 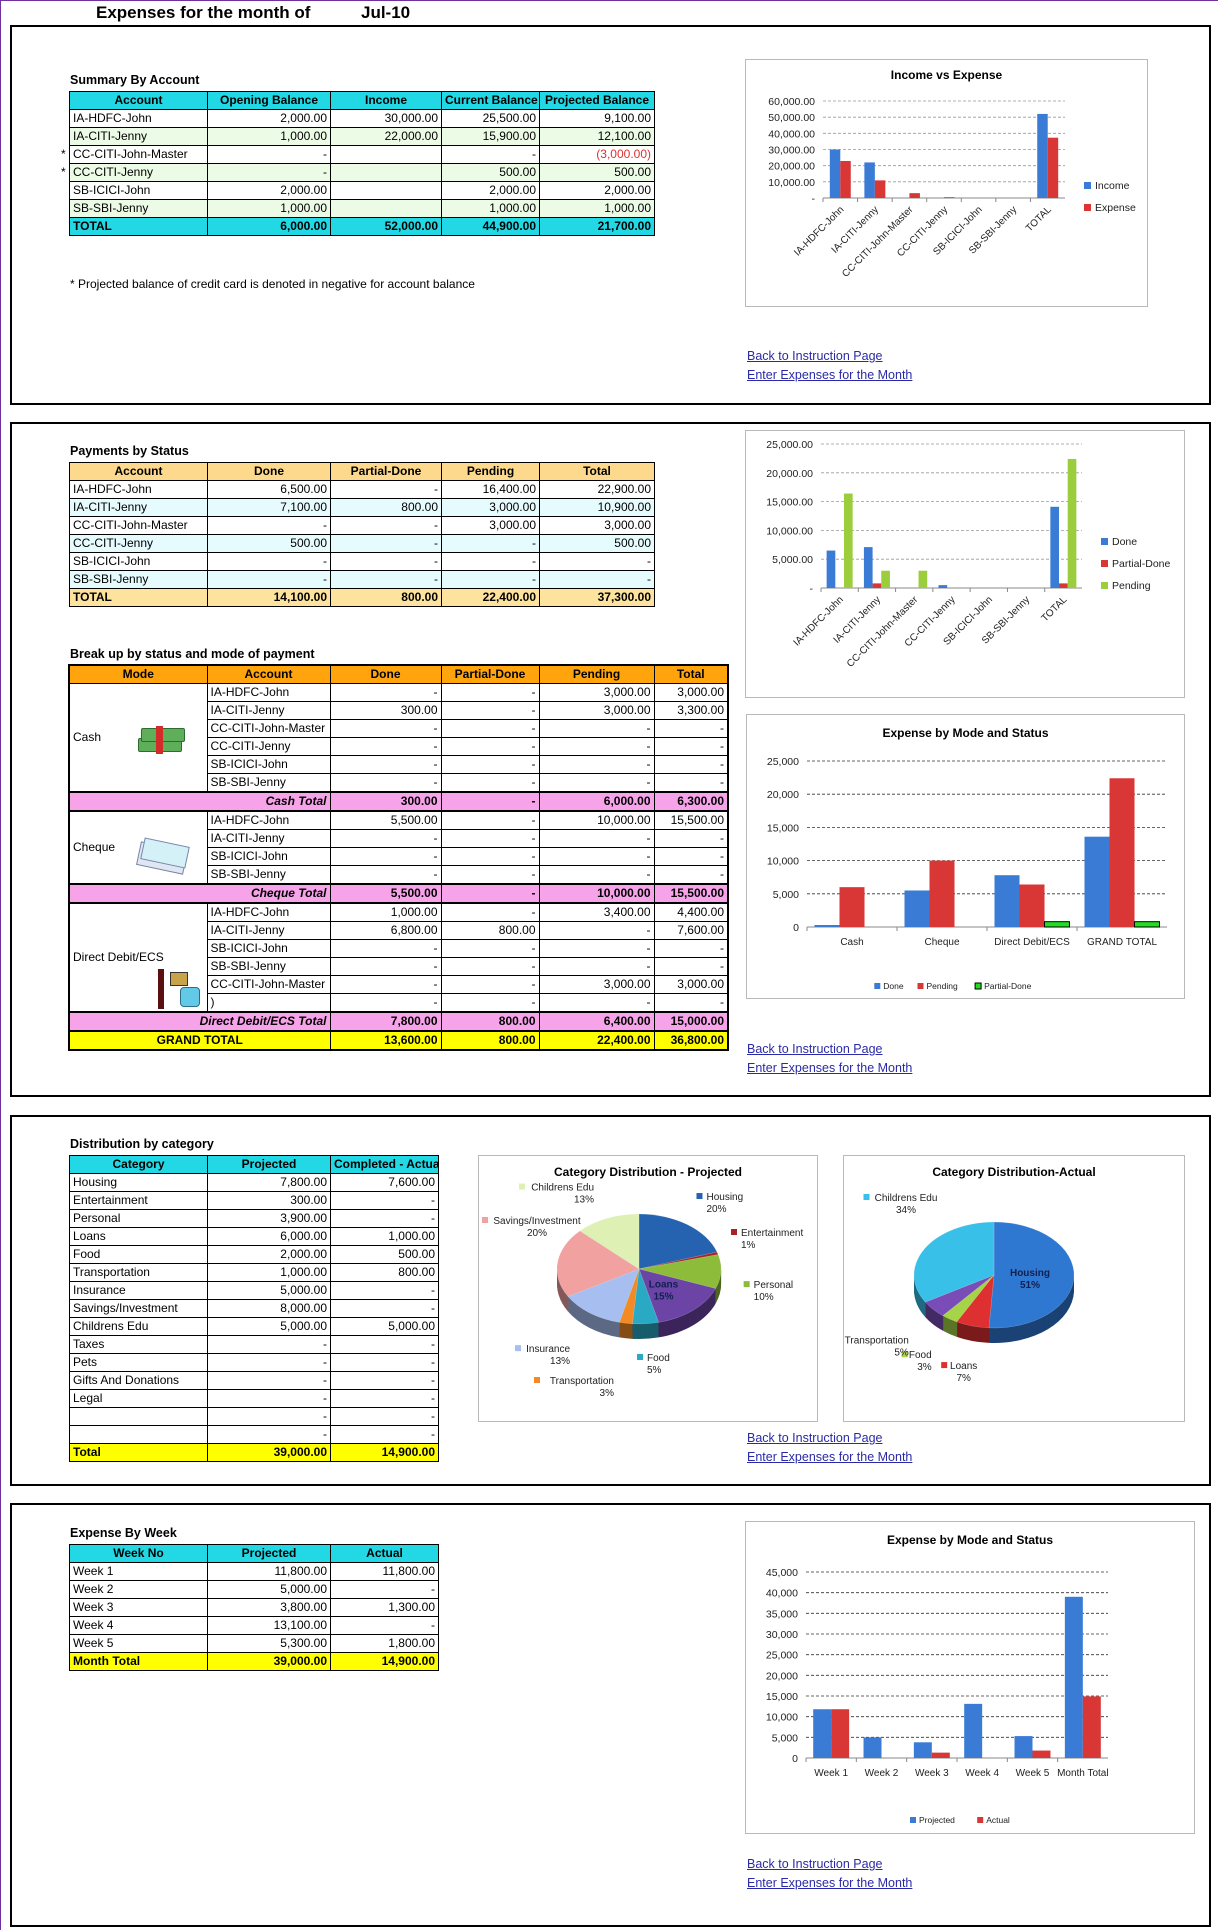 What do you see at coordinates (268, 746) in the screenshot?
I see `account-cell: CC-CITI-Jenny` at bounding box center [268, 746].